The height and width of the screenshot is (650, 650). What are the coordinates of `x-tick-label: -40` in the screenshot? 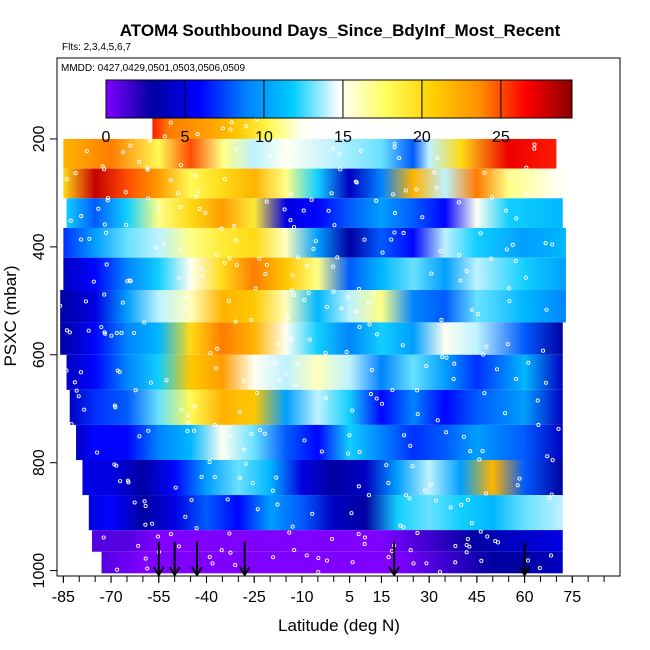 It's located at (206, 597).